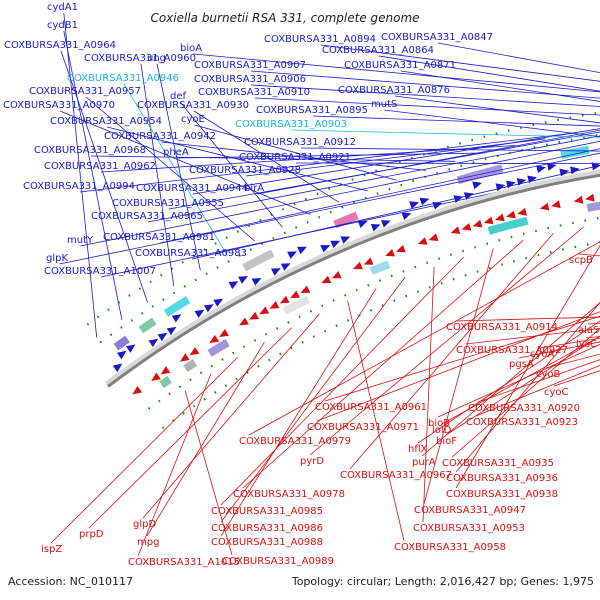 Image resolution: width=600 pixels, height=600 pixels. Describe the element at coordinates (191, 253) in the screenshot. I see `plus-gene-label: COXBURSA331_A0983` at that location.